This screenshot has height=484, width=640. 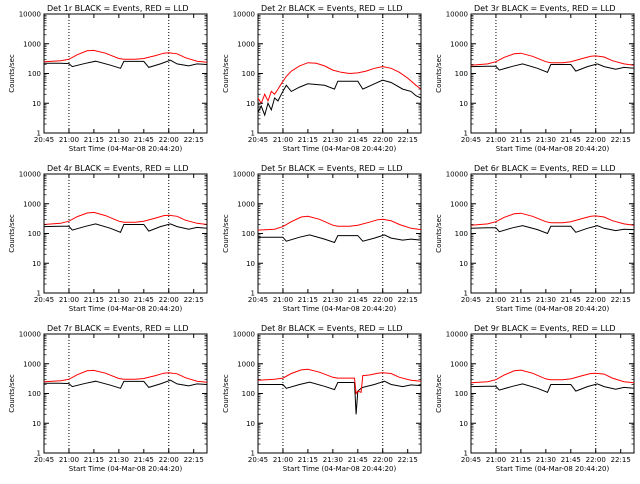 I want to click on plot-title: Det 8r BLACK = Events, RED = LLD, so click(x=332, y=328).